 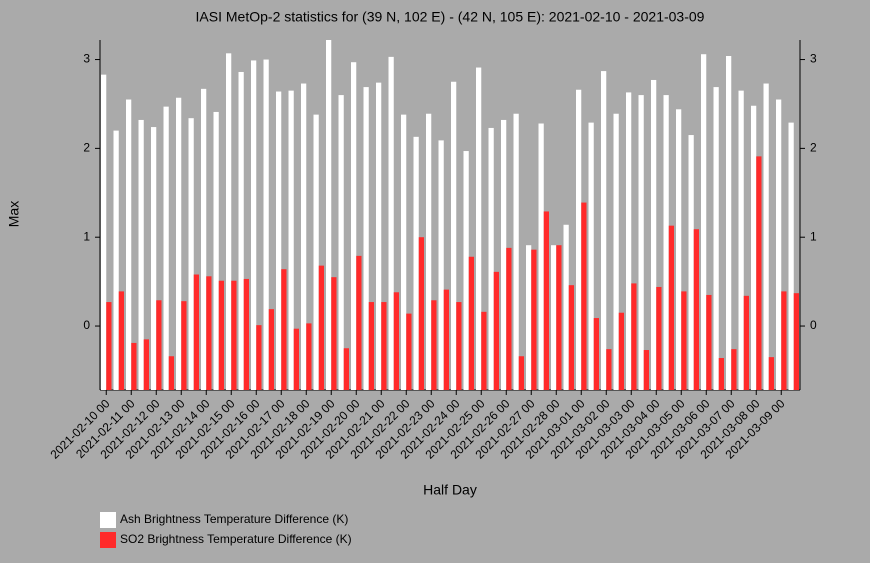 What do you see at coordinates (450, 490) in the screenshot?
I see `x-axis-label: Half Day` at bounding box center [450, 490].